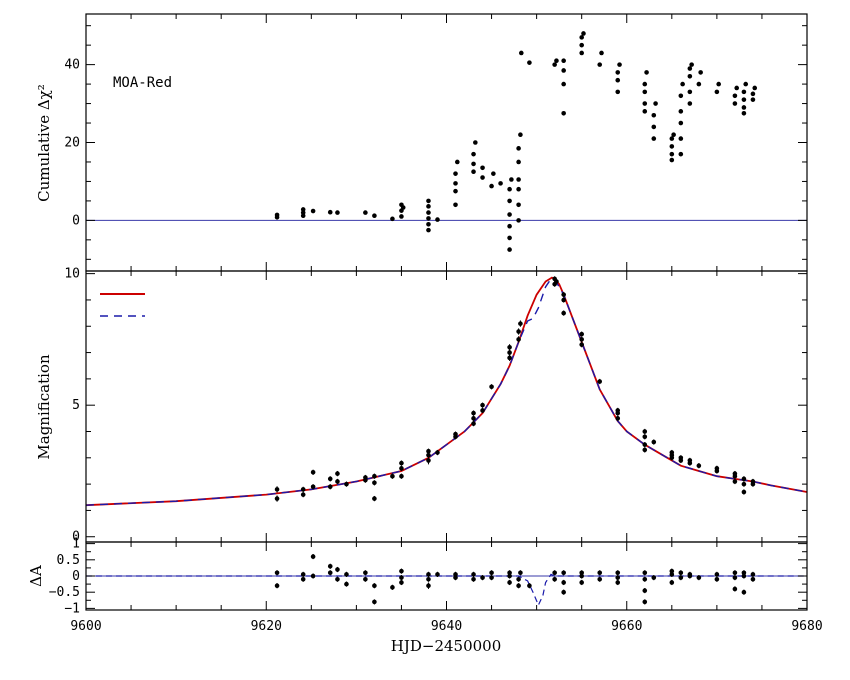 The width and height of the screenshot is (850, 680). I want to click on y-tick-label: −1, so click(72, 608).